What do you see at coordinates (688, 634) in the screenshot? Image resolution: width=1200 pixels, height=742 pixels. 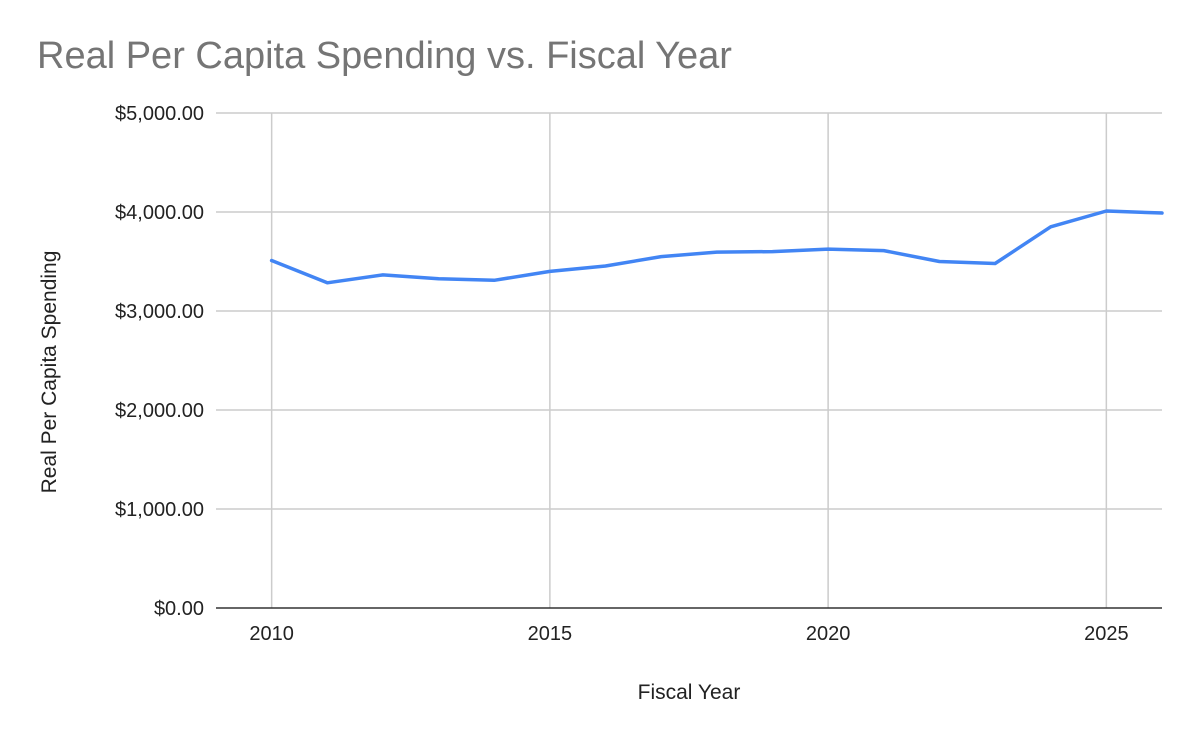 I see `x-axis-tick-labels: 2010 2015 2020 2025` at bounding box center [688, 634].